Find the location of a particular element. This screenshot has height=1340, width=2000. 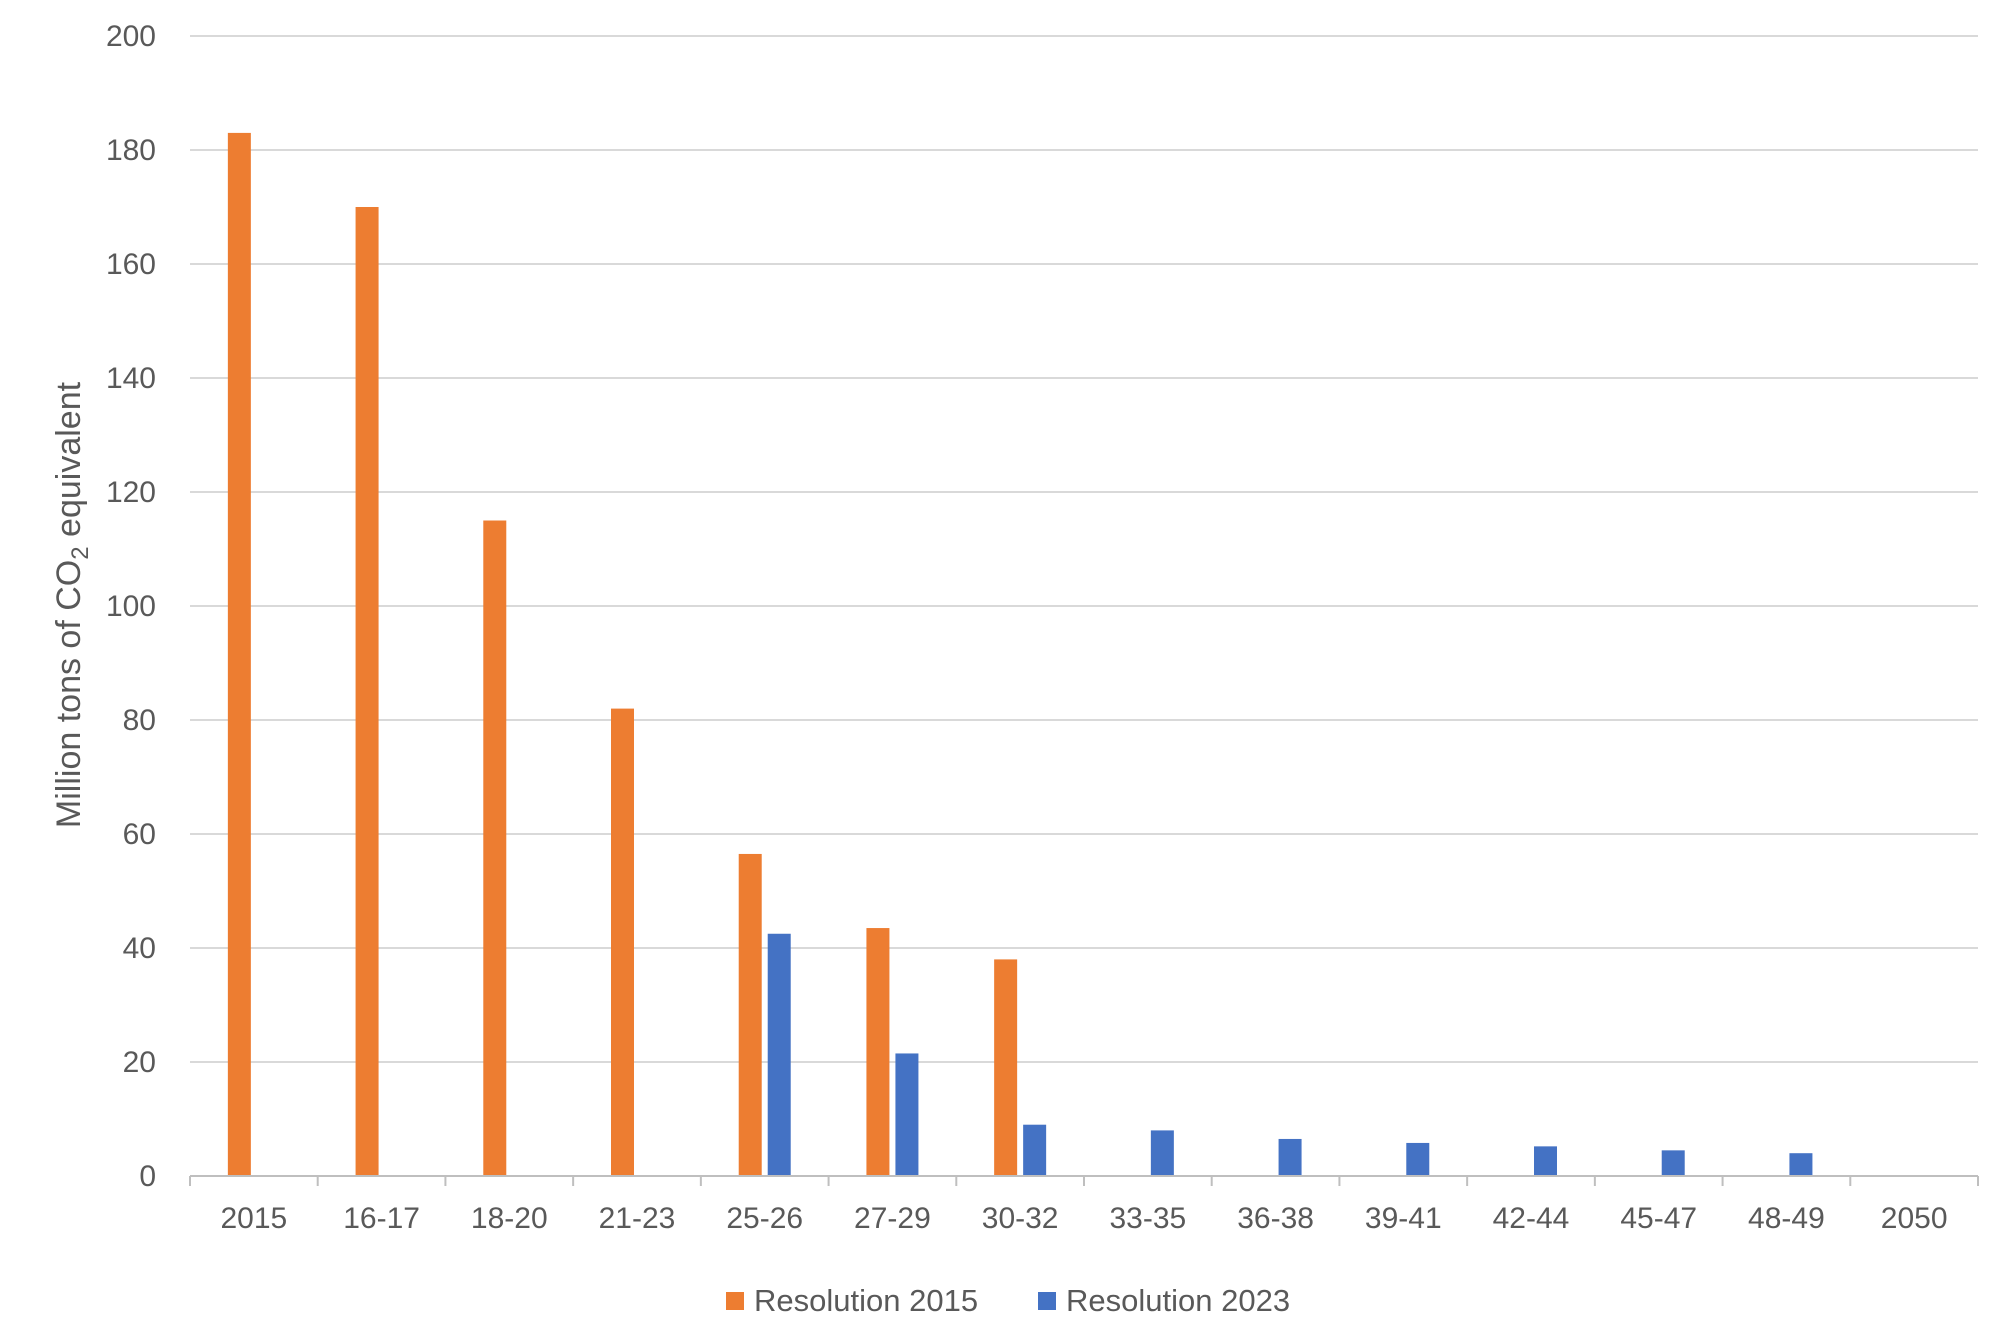

x-tick-label: 39-41 is located at coordinates (1403, 1218).